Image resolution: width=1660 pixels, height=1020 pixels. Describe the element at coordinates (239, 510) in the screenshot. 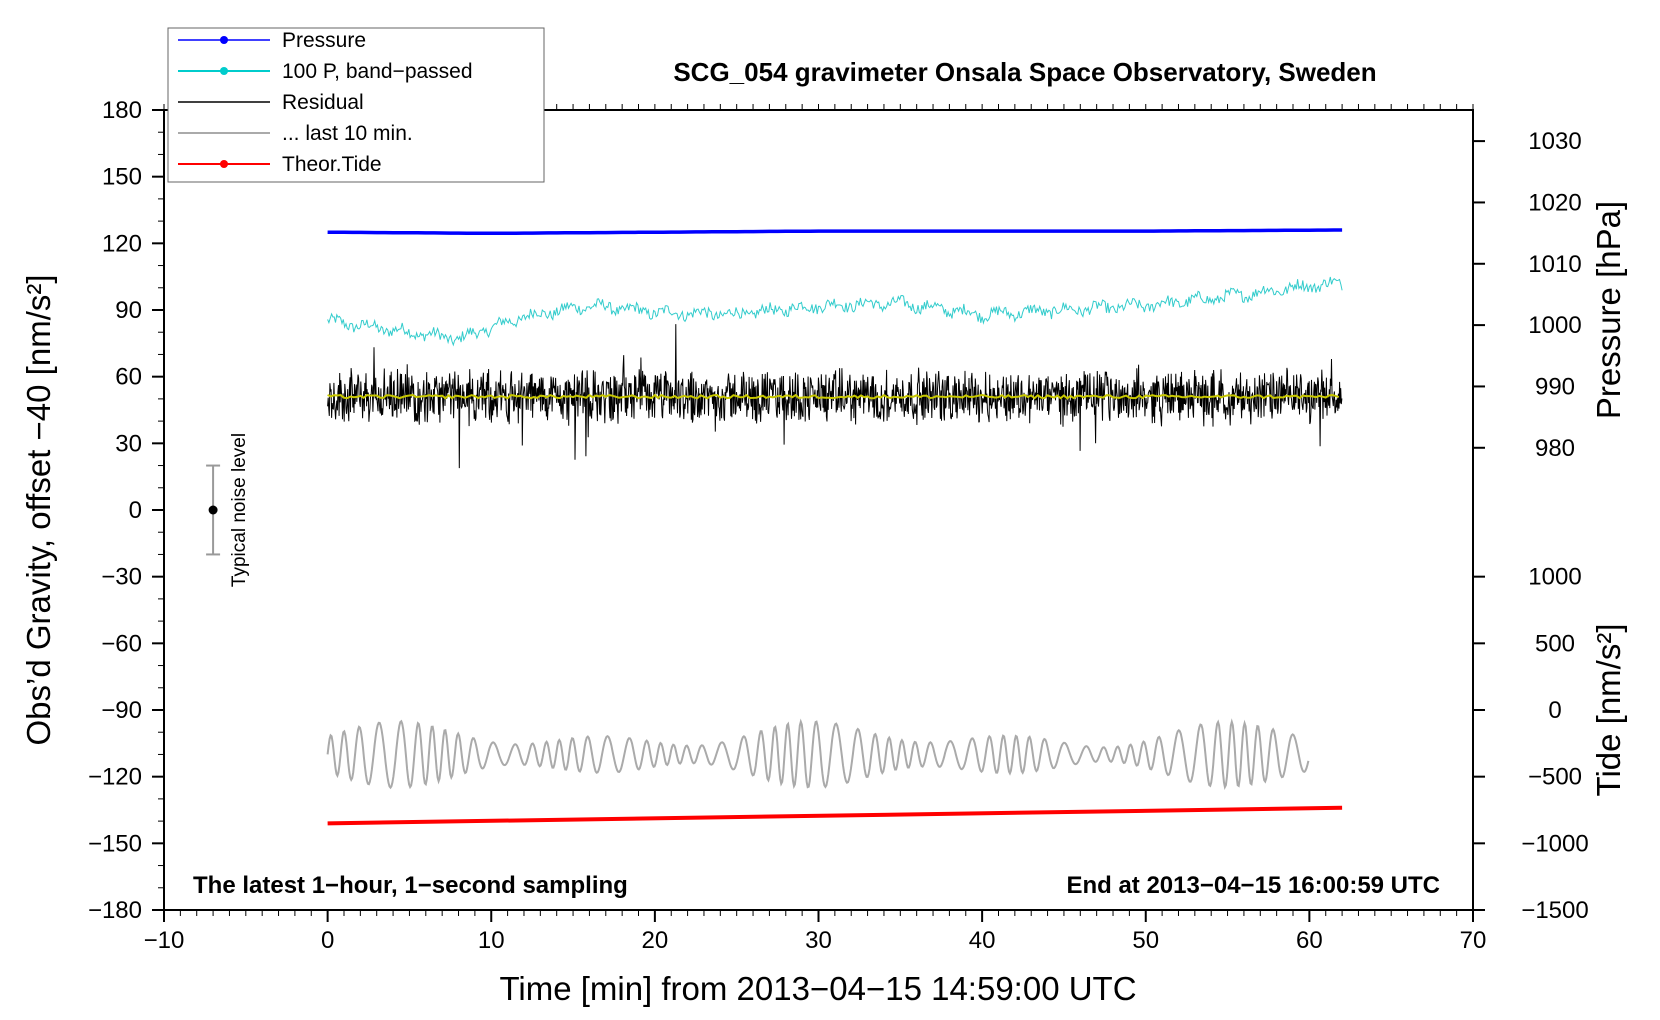

I see `noise-label: Typical noise level` at that location.